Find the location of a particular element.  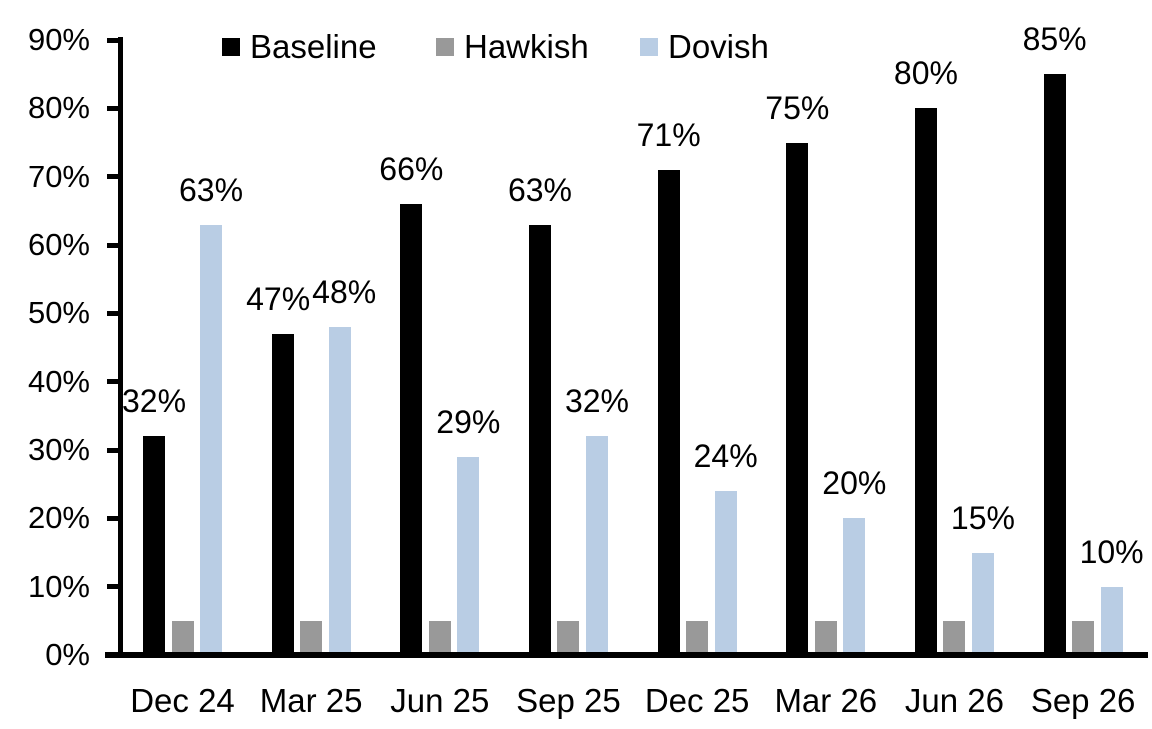

legend-swatch-dovish-icon is located at coordinates (649, 47).